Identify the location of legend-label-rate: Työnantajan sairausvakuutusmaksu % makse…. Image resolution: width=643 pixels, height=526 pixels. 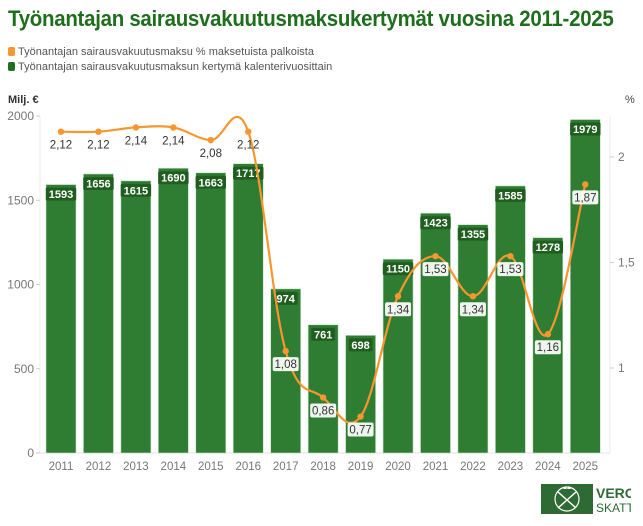
(166, 51).